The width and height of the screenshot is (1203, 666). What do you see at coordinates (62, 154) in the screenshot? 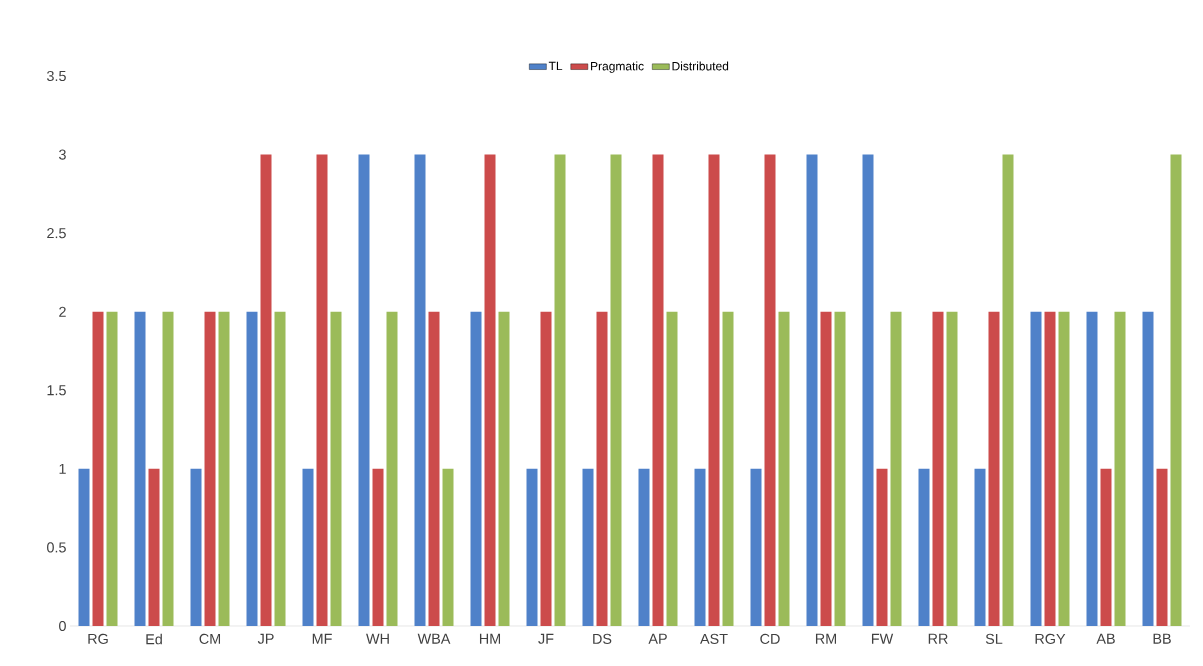
I see `y-tick-label: 3` at bounding box center [62, 154].